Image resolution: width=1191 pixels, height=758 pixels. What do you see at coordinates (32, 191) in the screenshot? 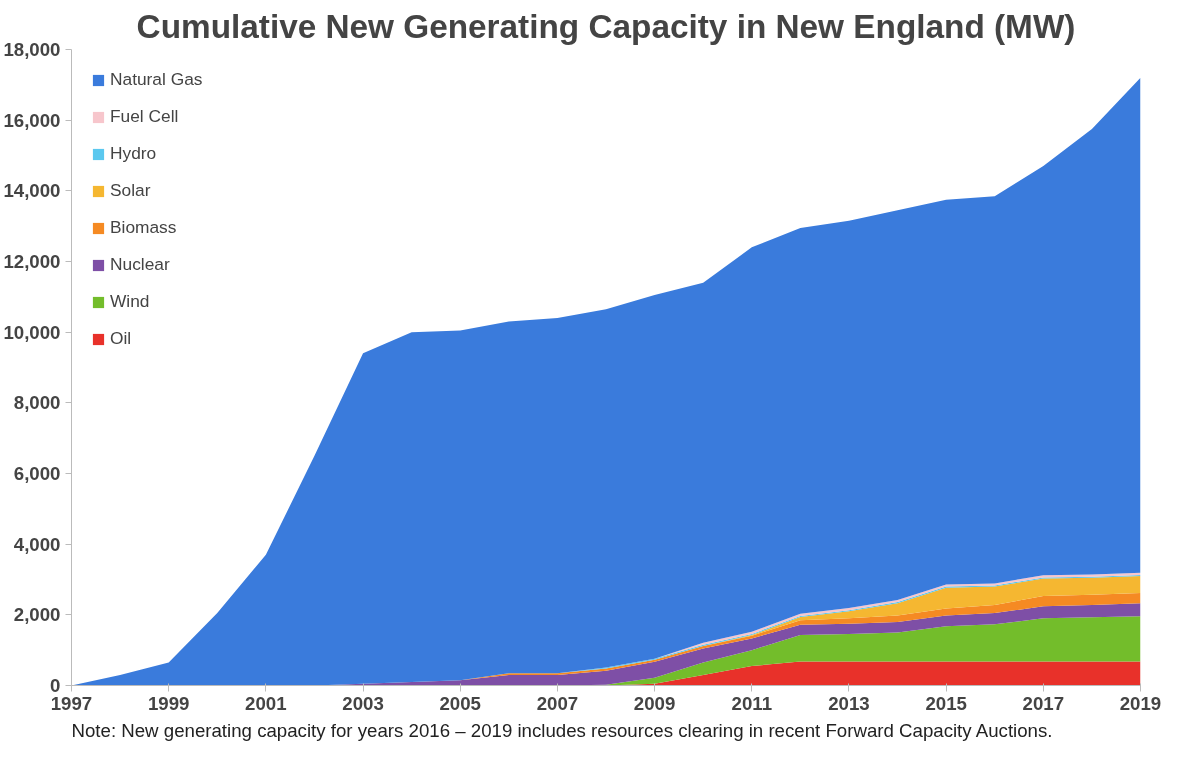
I see `y-tick-label: 14,000` at bounding box center [32, 191].